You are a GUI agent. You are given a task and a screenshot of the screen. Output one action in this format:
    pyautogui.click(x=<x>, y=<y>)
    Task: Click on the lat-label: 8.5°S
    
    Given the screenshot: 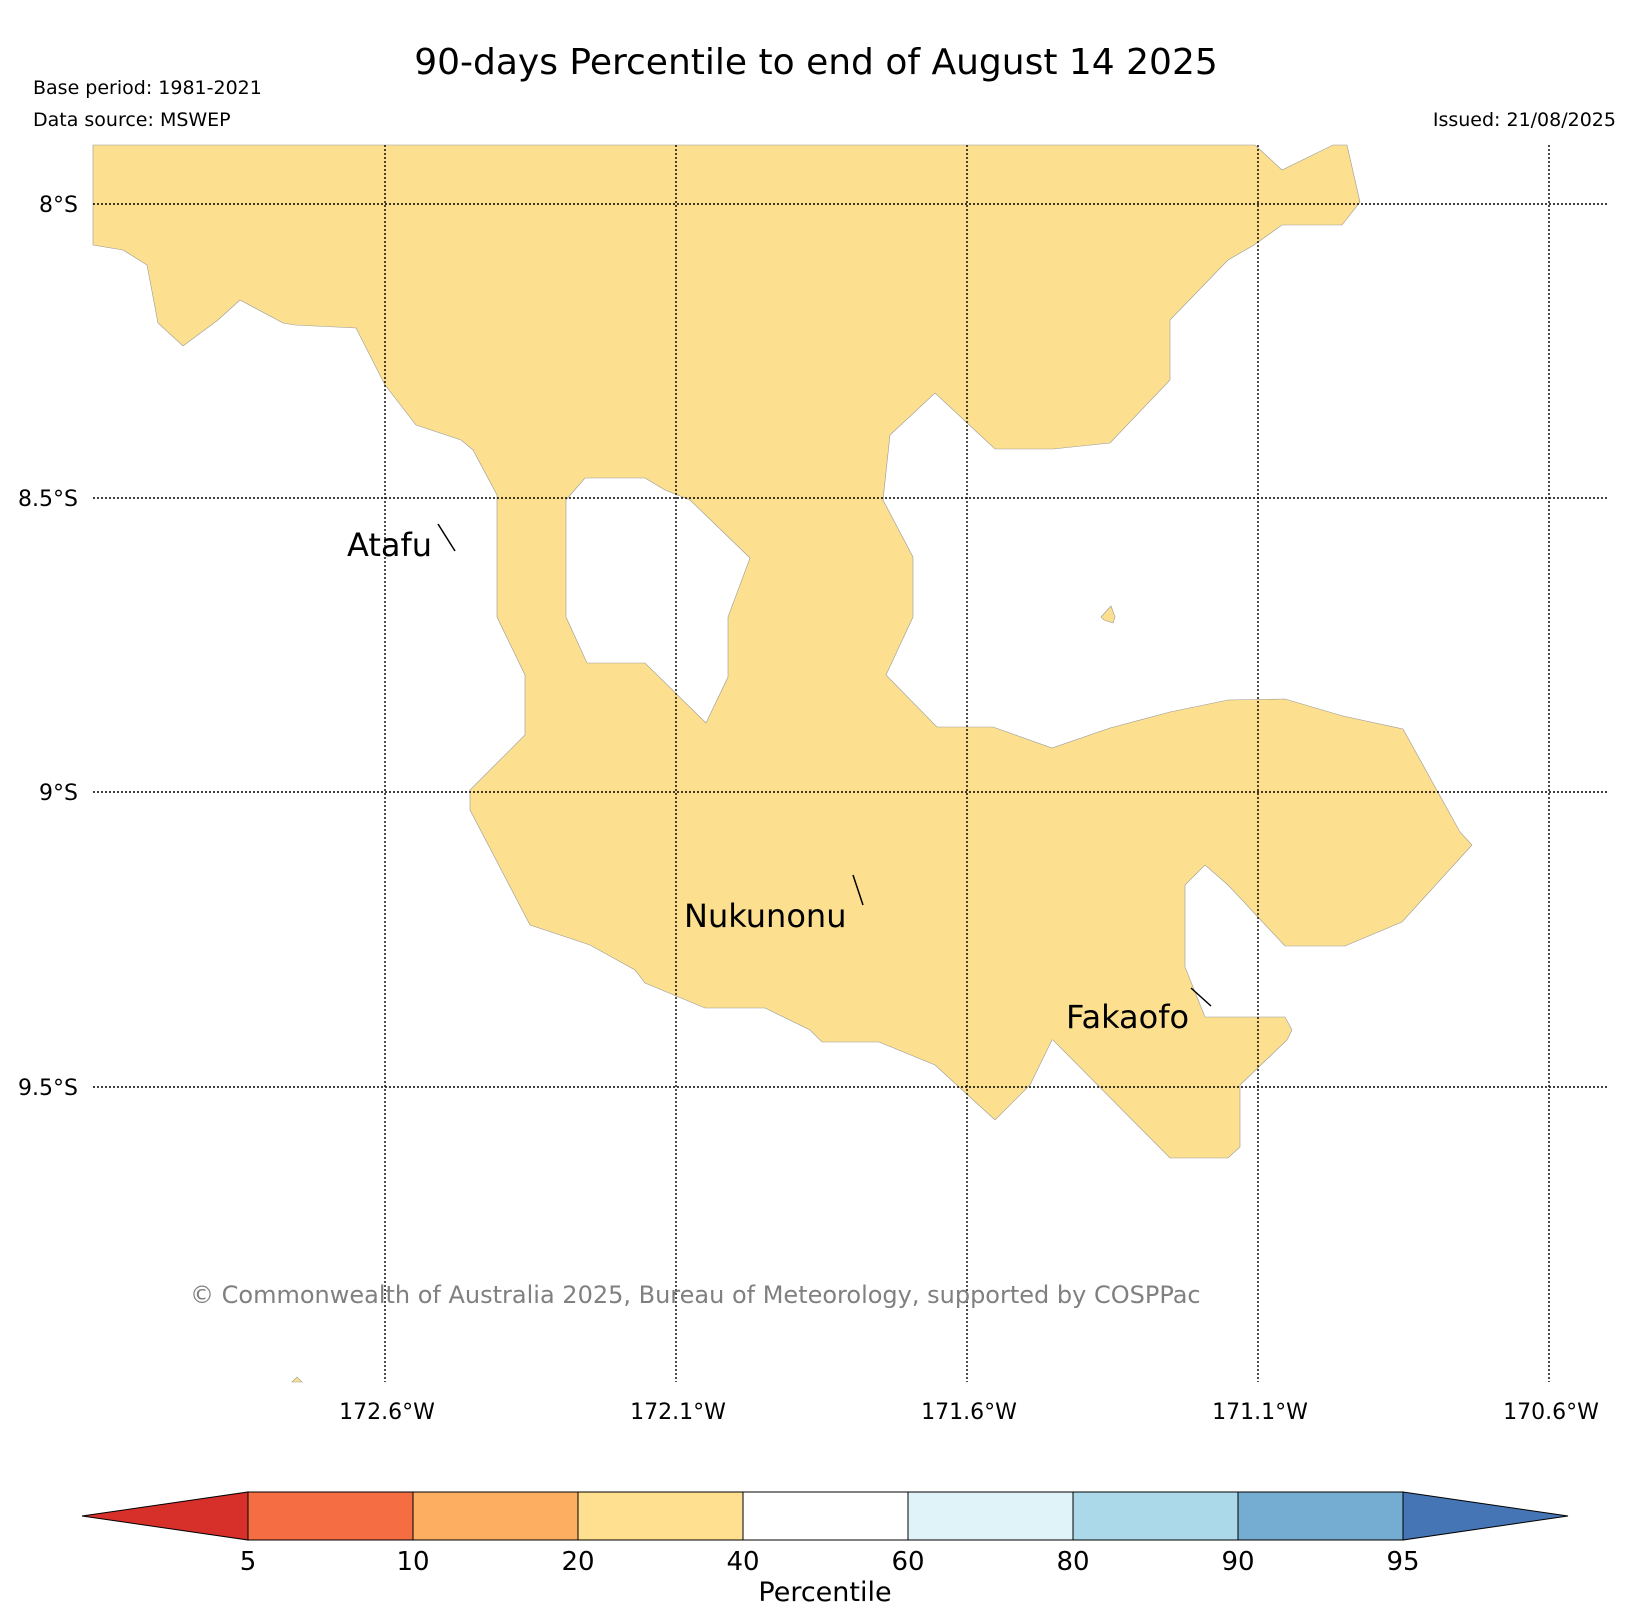 What is the action you would take?
    pyautogui.click(x=48, y=499)
    